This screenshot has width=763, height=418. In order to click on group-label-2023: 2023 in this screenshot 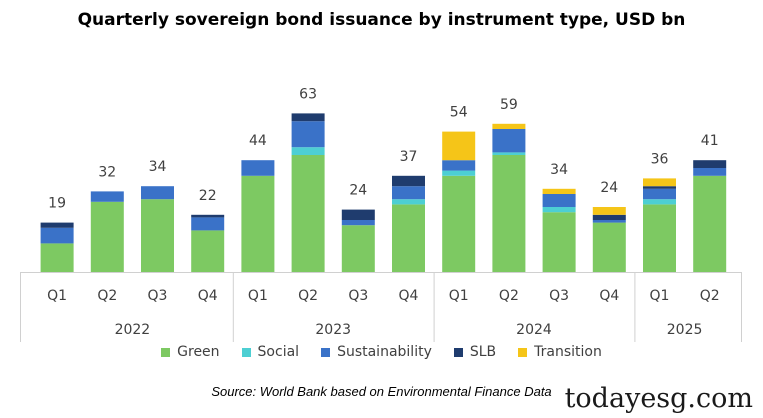, I will do `click(333, 330)`.